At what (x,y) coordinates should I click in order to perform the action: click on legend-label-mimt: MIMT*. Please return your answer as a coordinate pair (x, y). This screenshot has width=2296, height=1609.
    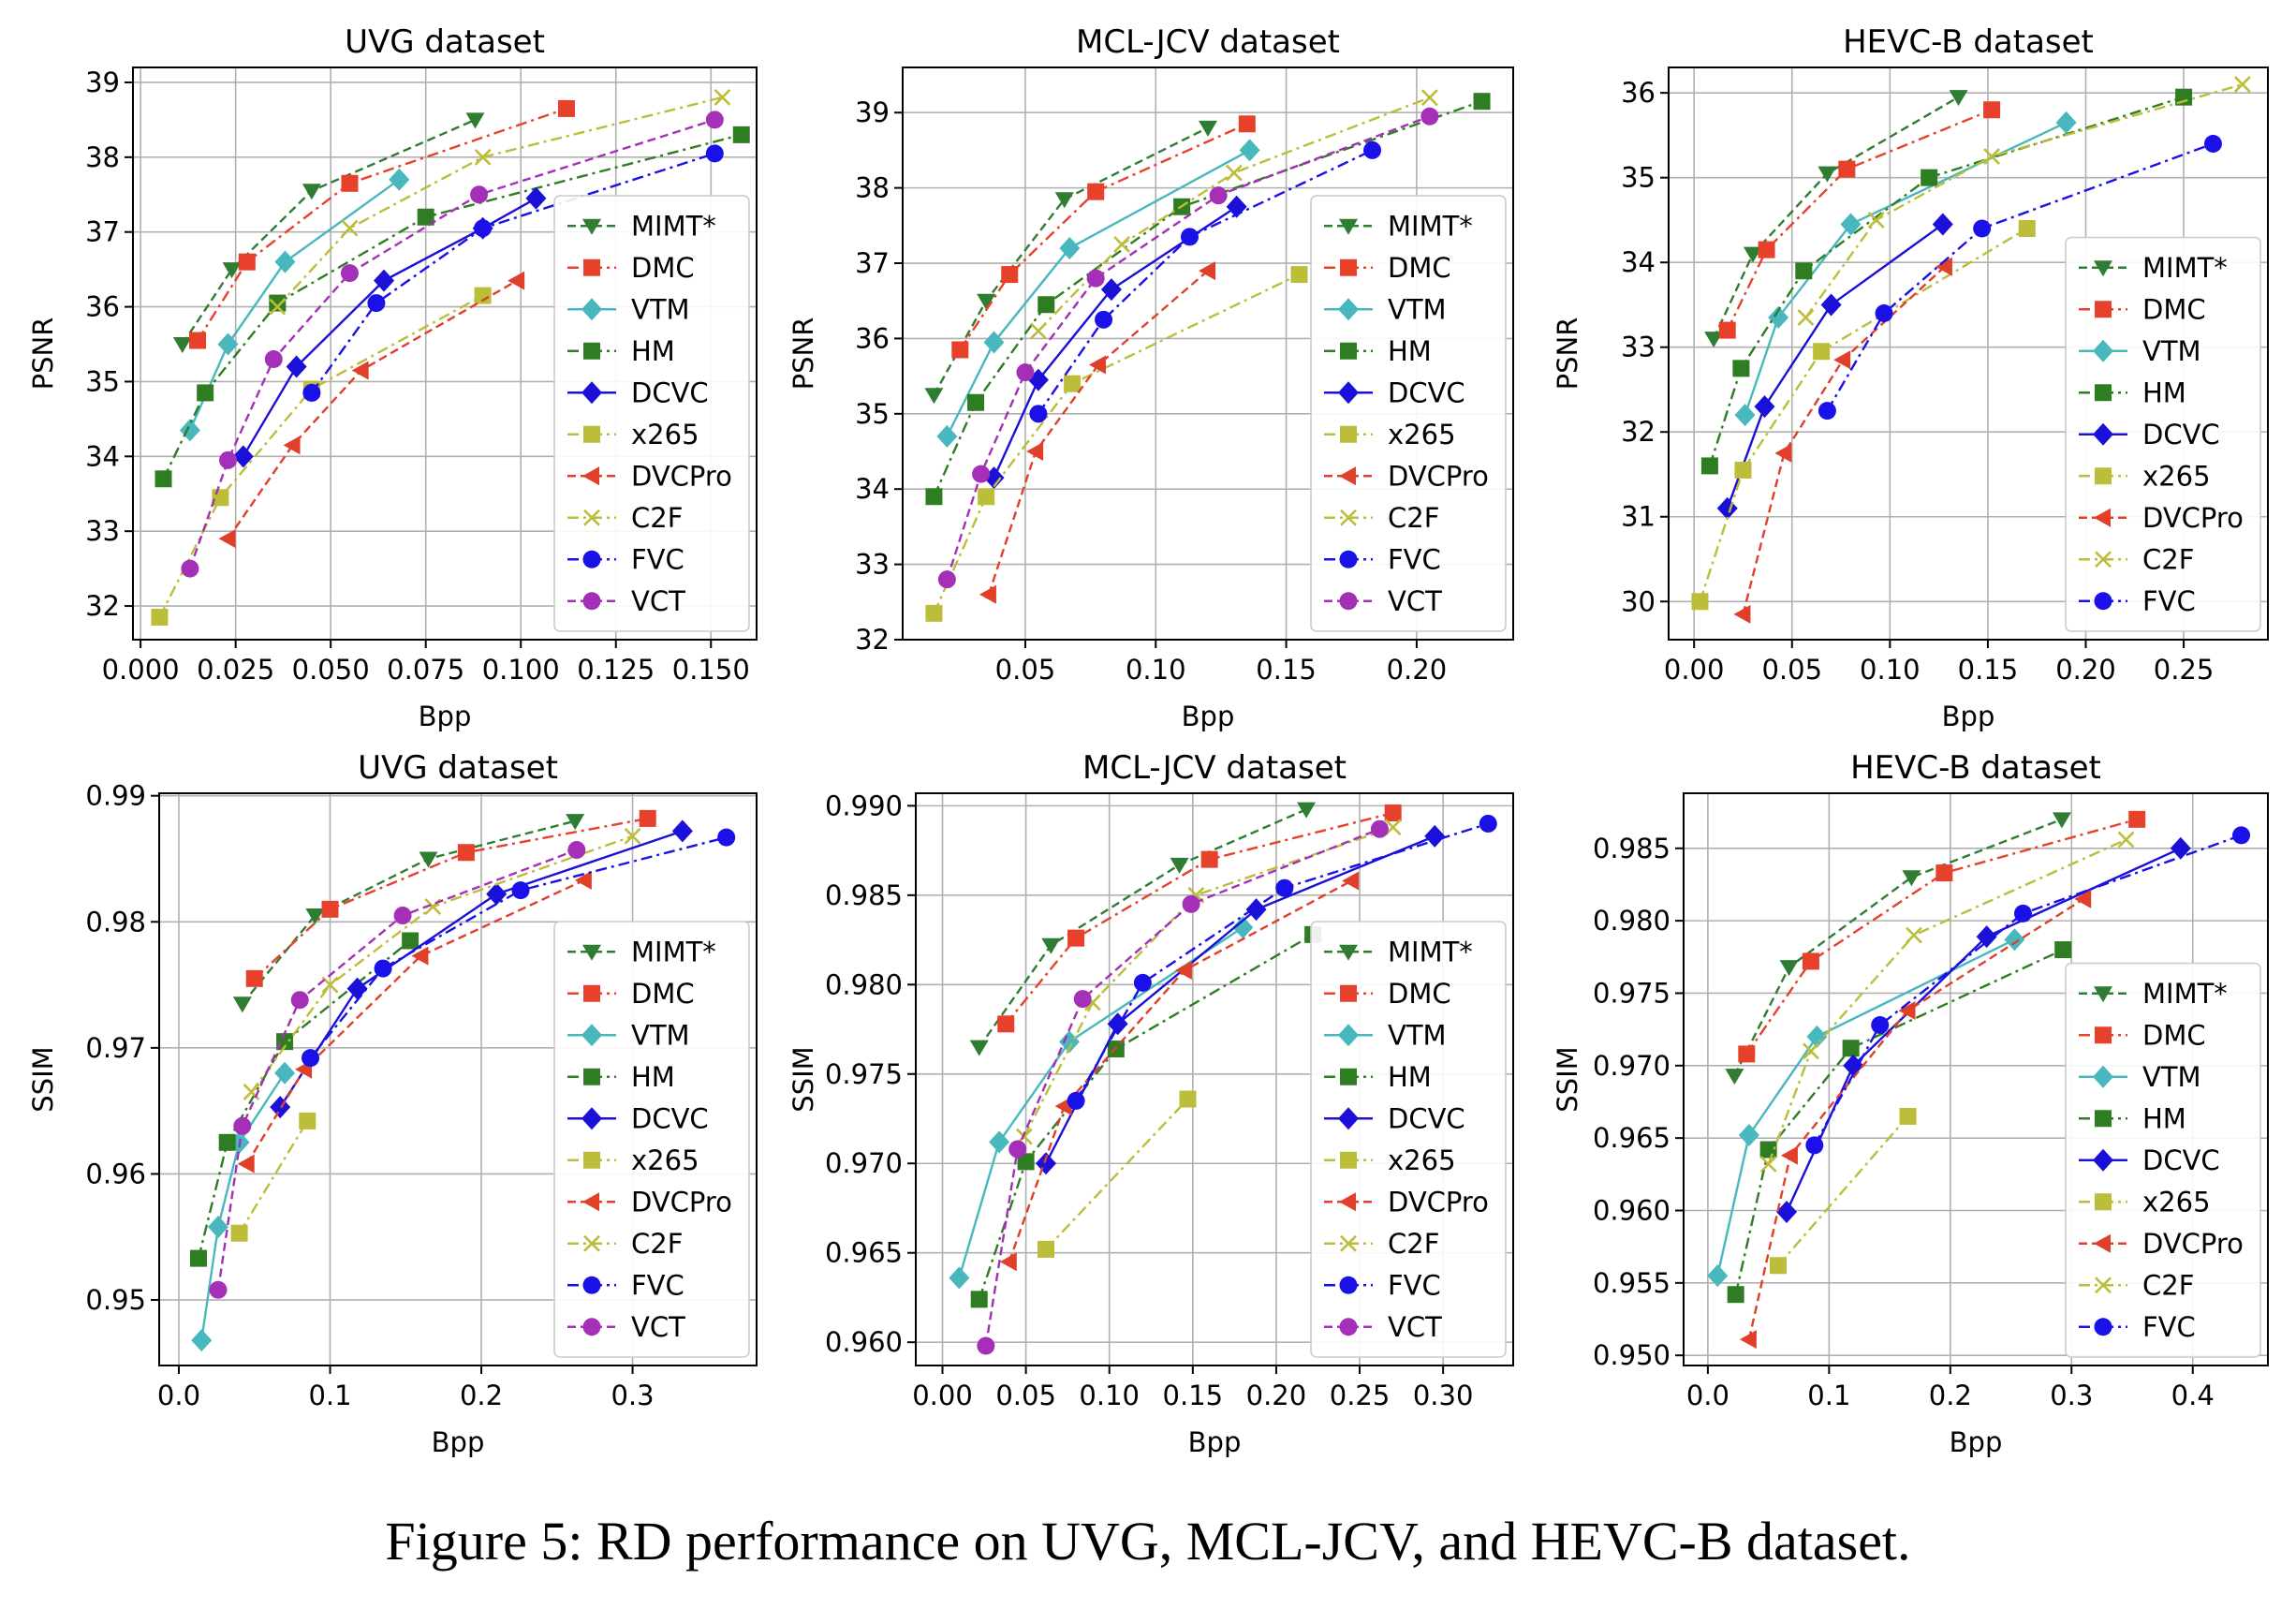
    Looking at the image, I should click on (673, 951).